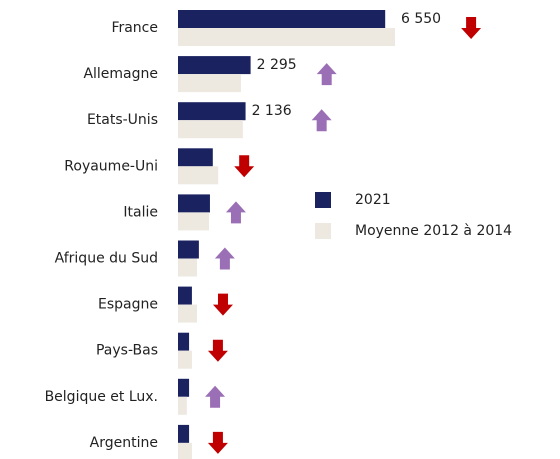 The image size is (560, 459). Describe the element at coordinates (120, 74) in the screenshot. I see `category-label: Allemagne` at that location.